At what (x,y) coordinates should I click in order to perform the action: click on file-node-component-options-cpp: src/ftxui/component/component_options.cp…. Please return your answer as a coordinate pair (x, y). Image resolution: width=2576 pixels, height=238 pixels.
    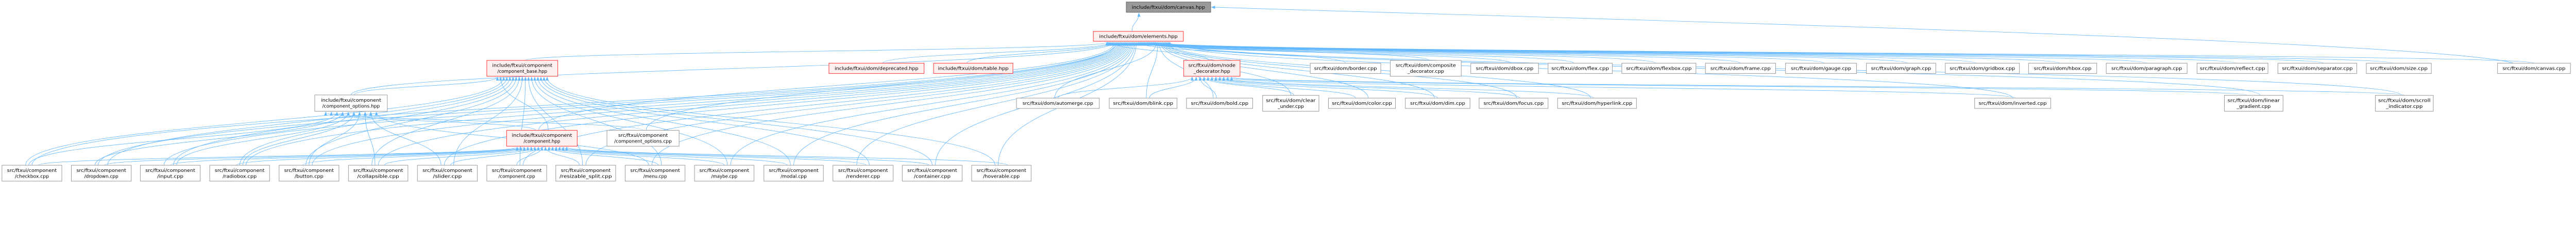
    Looking at the image, I should click on (643, 139).